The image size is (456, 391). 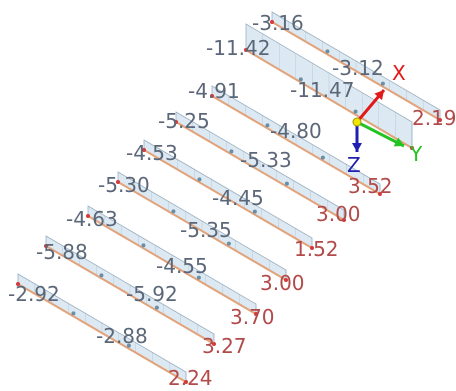 What do you see at coordinates (286, 280) in the screenshot?
I see `member-m6-end-node` at bounding box center [286, 280].